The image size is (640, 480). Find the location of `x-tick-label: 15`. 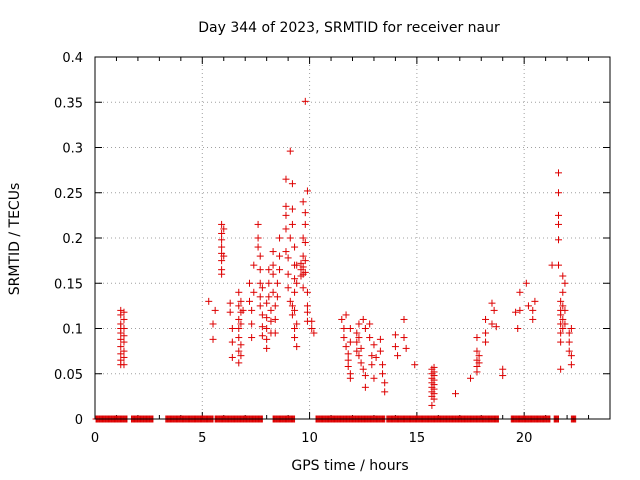

x-tick-label: 15 is located at coordinates (417, 438).